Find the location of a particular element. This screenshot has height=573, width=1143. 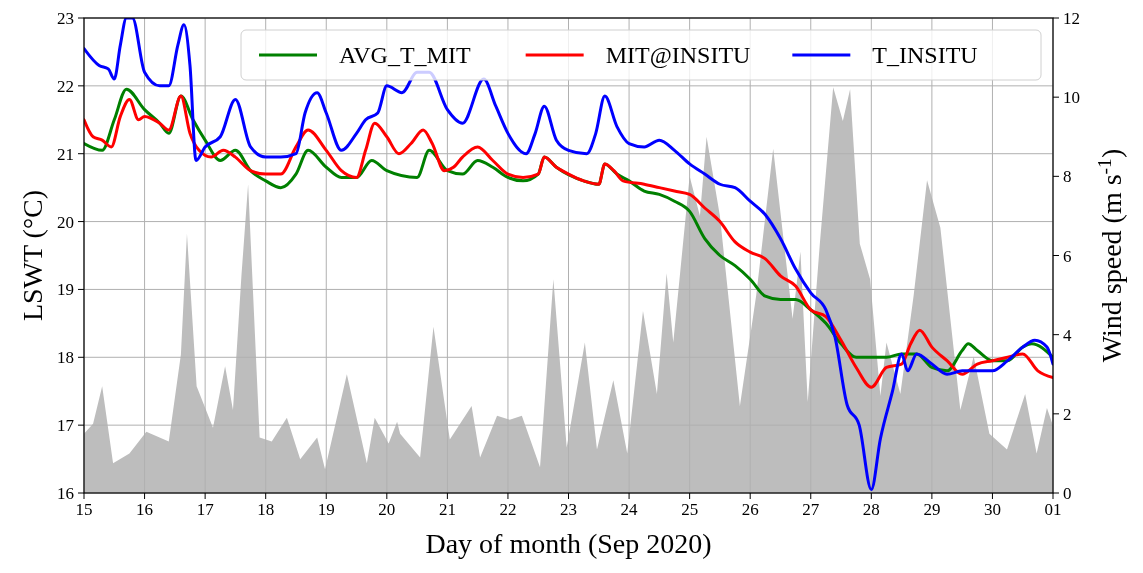

legend-label: T_INSITU is located at coordinates (925, 55).